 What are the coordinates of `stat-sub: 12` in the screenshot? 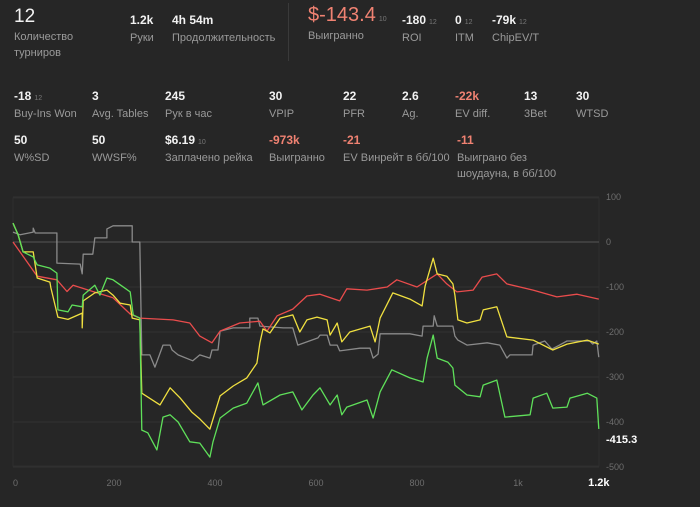 It's located at (38, 98).